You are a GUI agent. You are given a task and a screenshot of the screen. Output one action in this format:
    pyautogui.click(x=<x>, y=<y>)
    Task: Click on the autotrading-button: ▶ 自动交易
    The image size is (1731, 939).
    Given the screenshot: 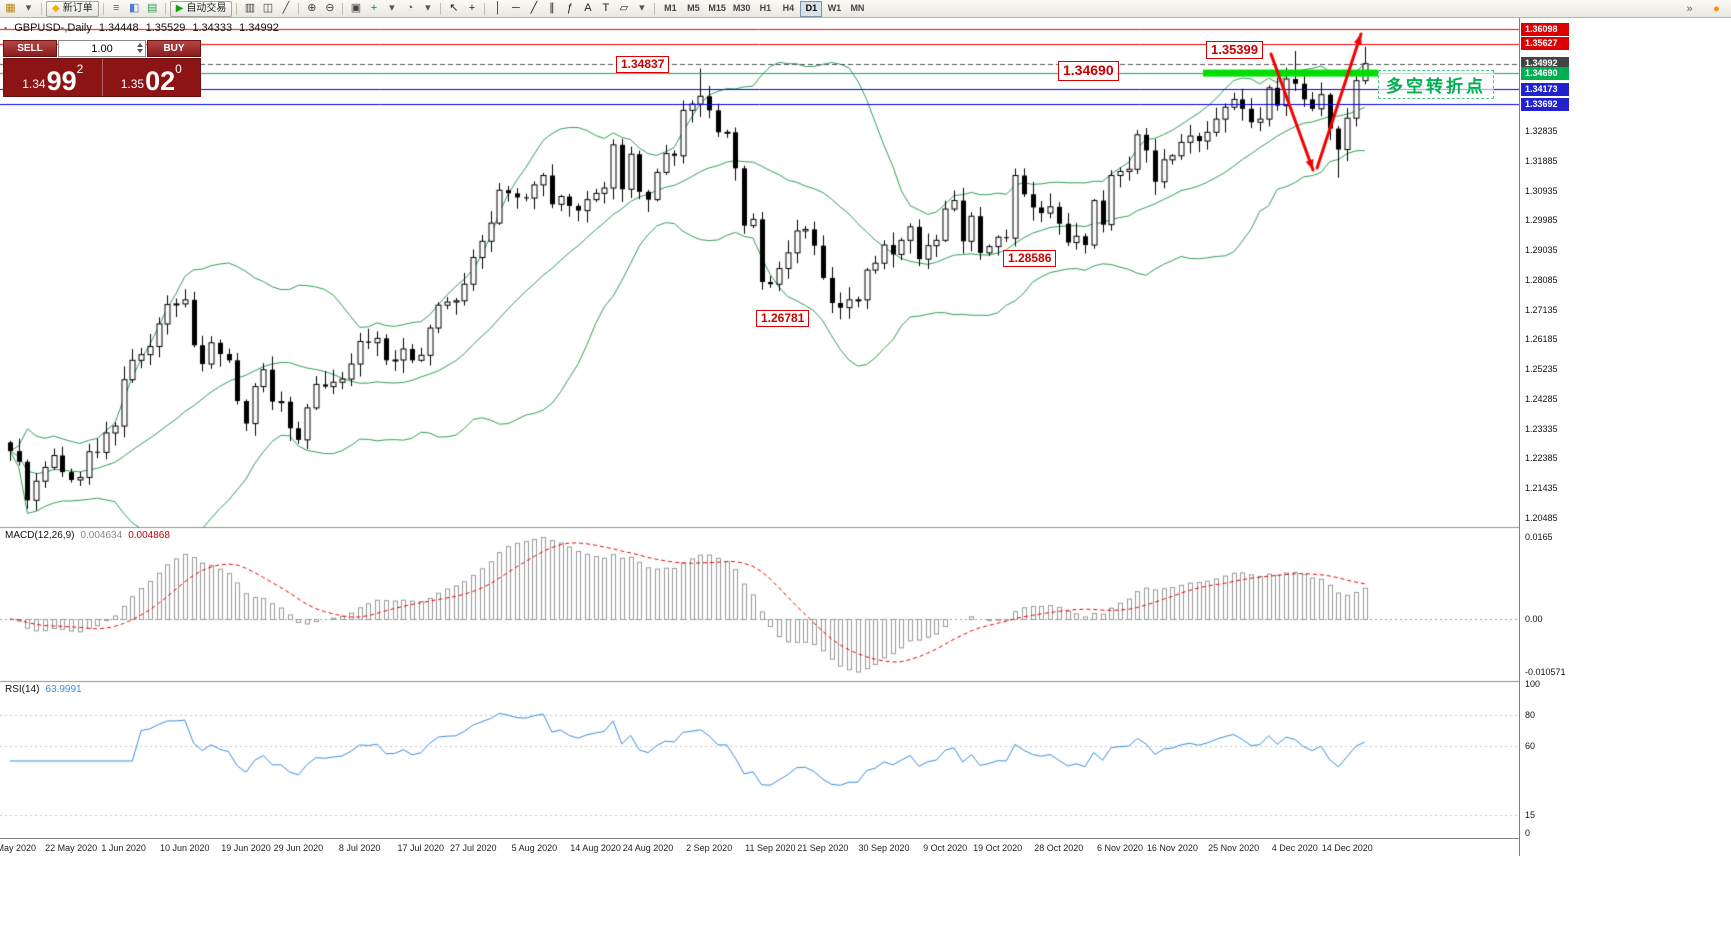 What is the action you would take?
    pyautogui.click(x=201, y=8)
    